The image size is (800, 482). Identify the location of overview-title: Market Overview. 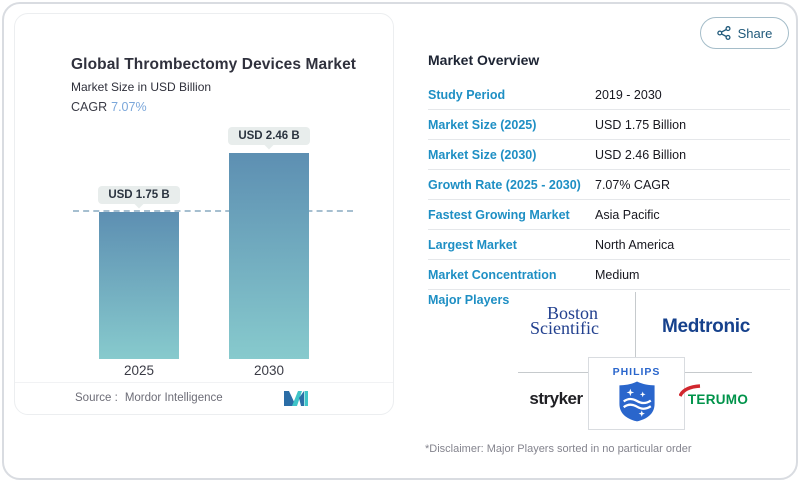
(484, 60).